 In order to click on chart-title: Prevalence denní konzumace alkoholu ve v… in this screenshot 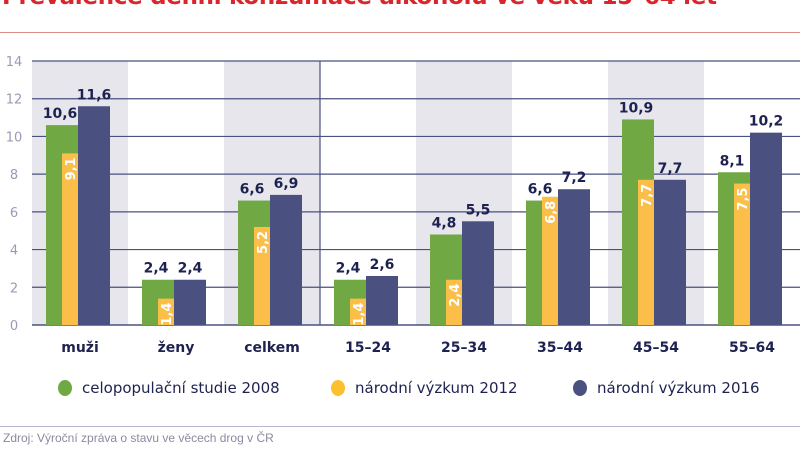, I will do `click(359, 5)`.